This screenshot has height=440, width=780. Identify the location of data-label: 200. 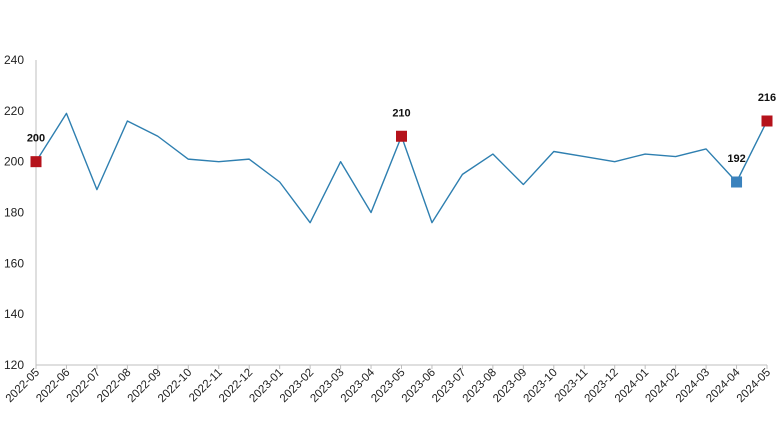
(36, 139).